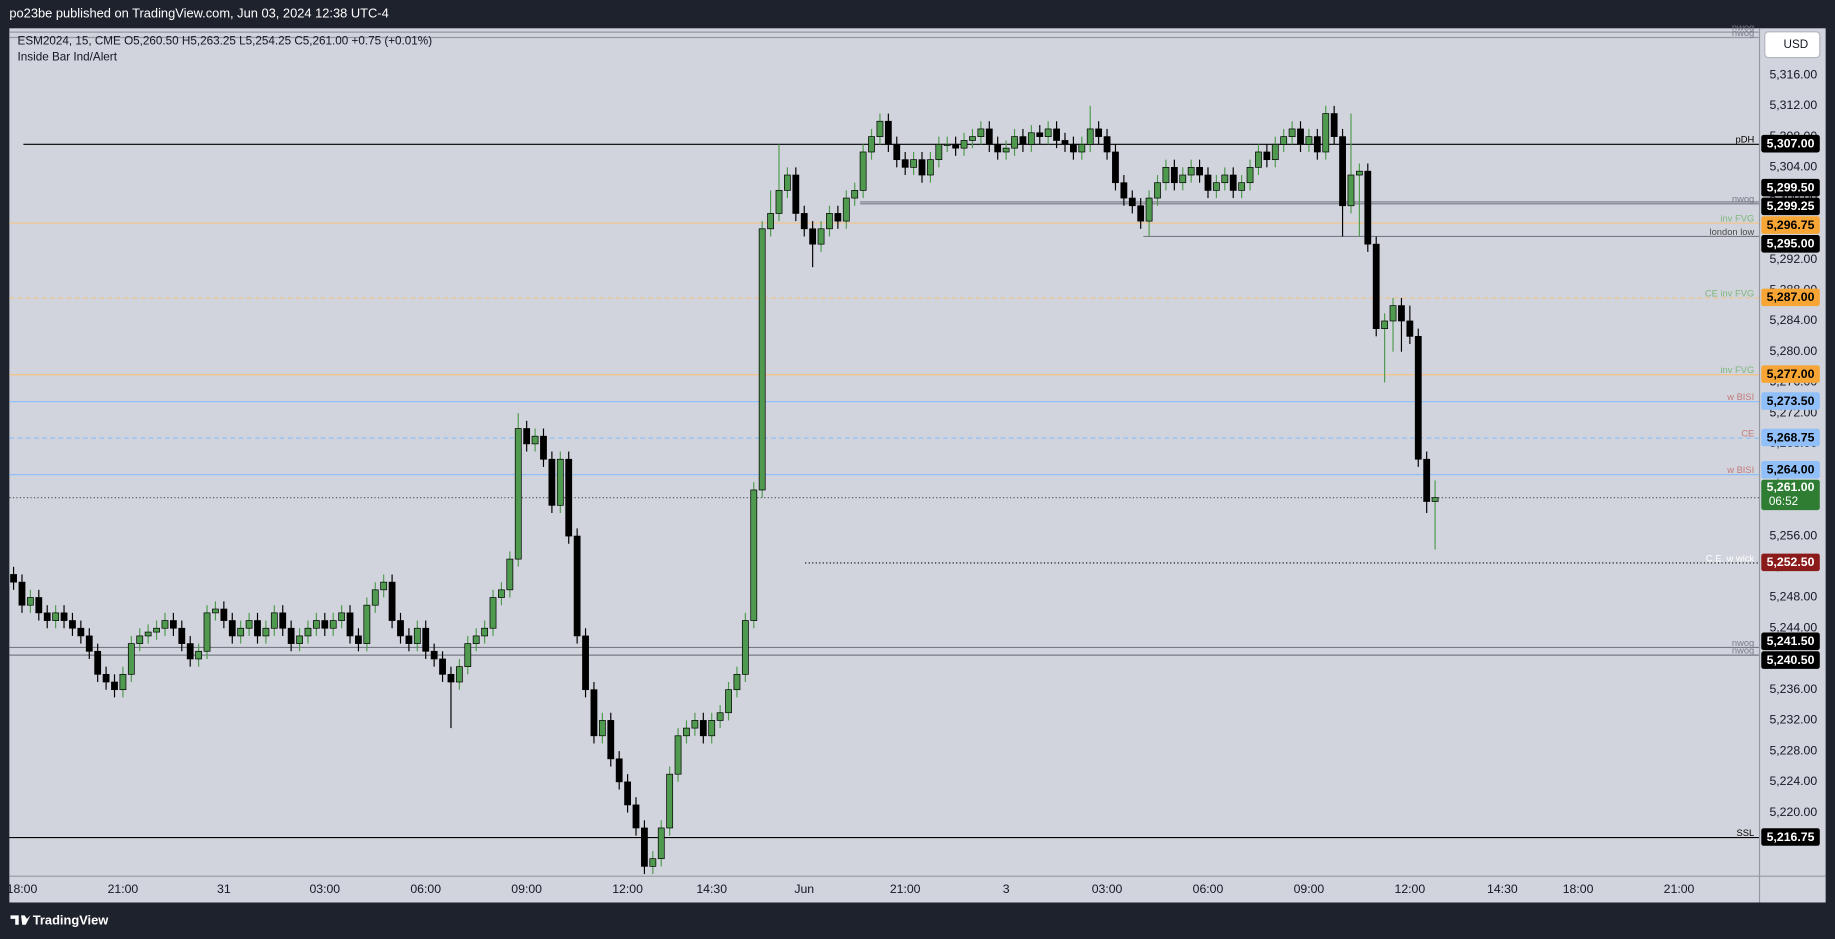 The height and width of the screenshot is (939, 1835). I want to click on brand: TradingView, so click(71, 920).